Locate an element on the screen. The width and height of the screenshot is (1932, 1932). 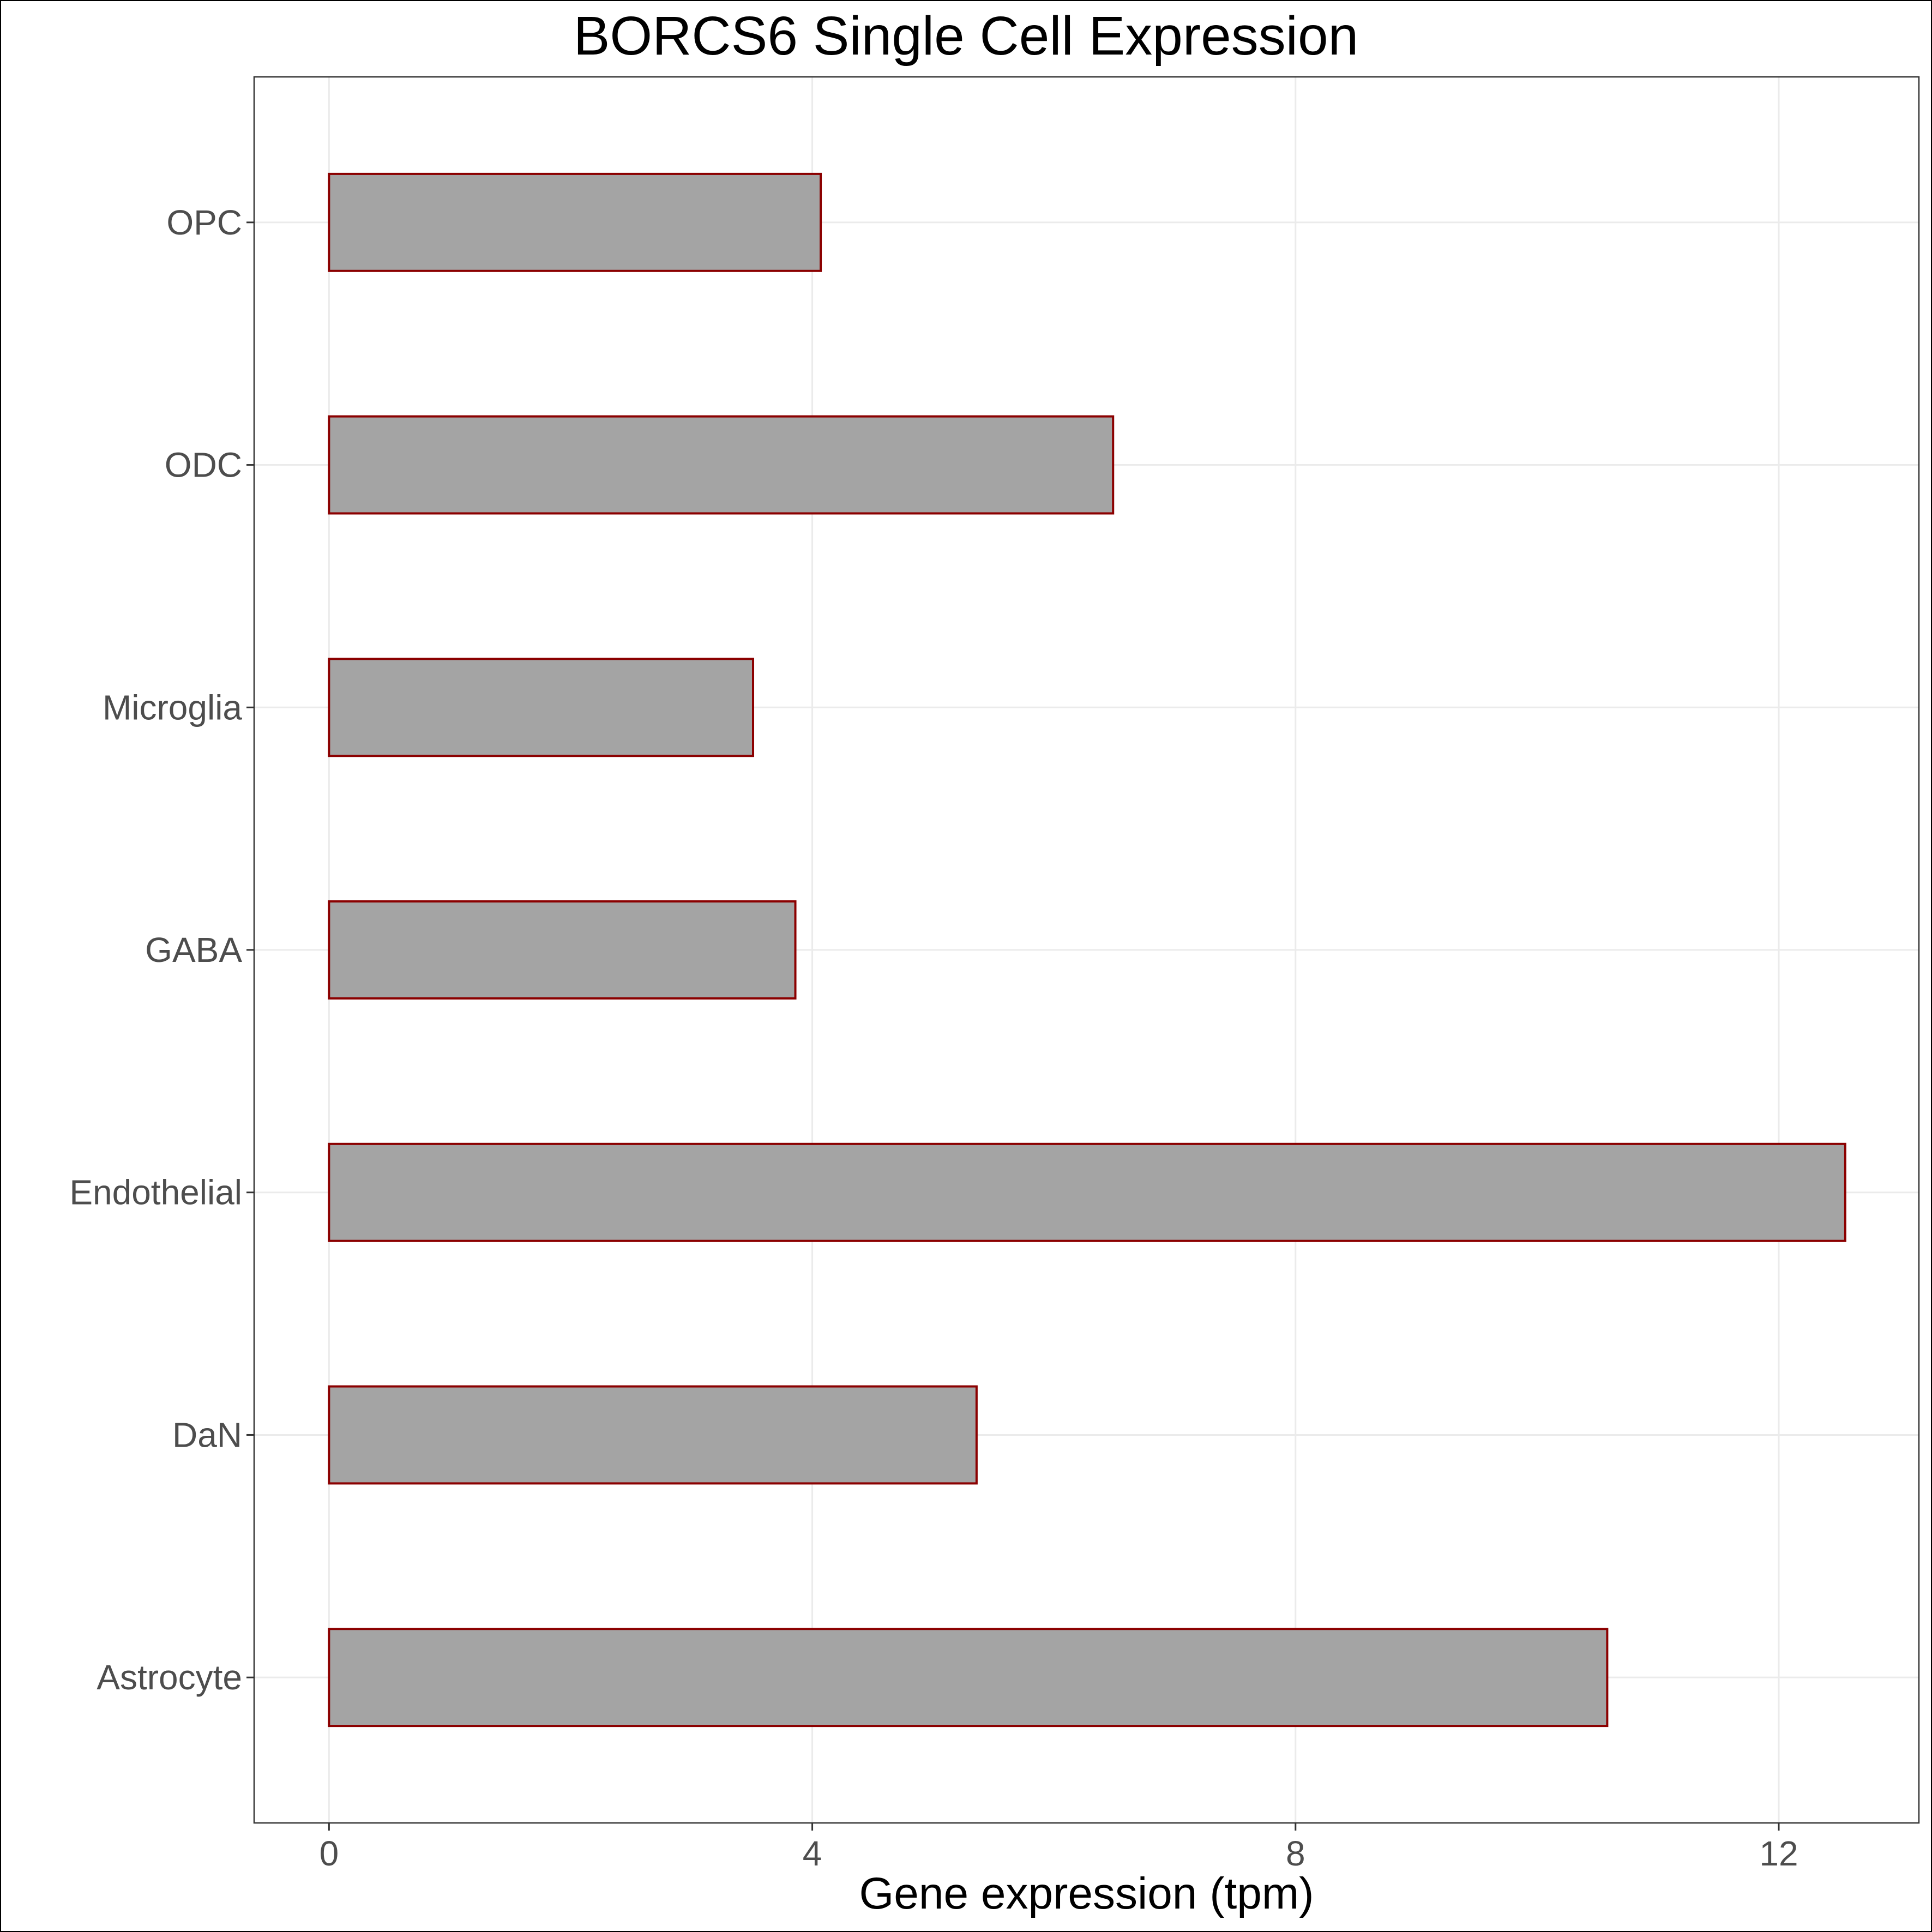
chart-title: BORCS6 Single Cell Expression is located at coordinates (966, 36).